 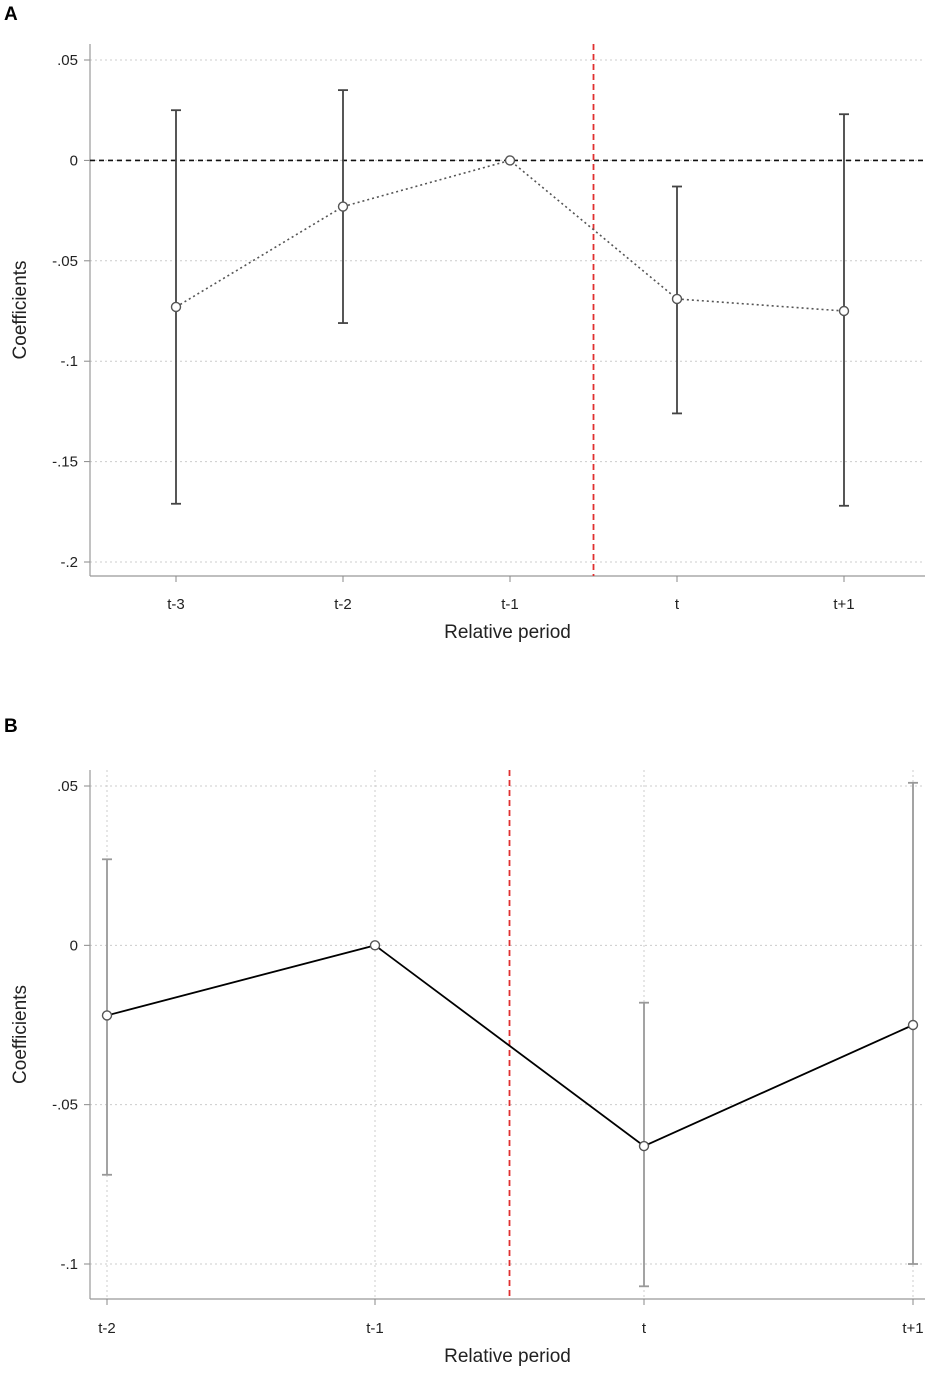 What do you see at coordinates (507, 632) in the screenshot?
I see `panel-a-x-axis-title: Relative period` at bounding box center [507, 632].